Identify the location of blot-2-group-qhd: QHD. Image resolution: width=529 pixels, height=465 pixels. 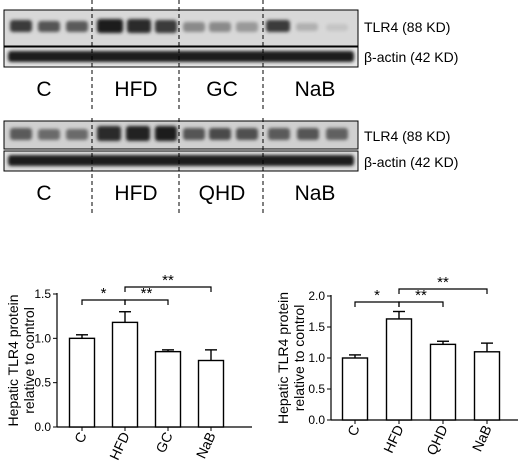
(222, 193).